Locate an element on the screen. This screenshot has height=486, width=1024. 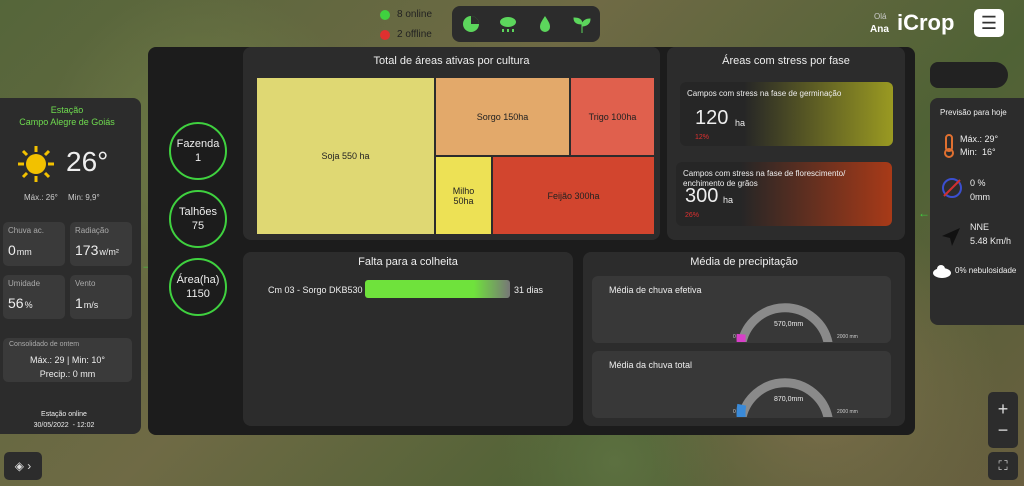
treemap-cell: Feijão 300ha is located at coordinates (573, 195).